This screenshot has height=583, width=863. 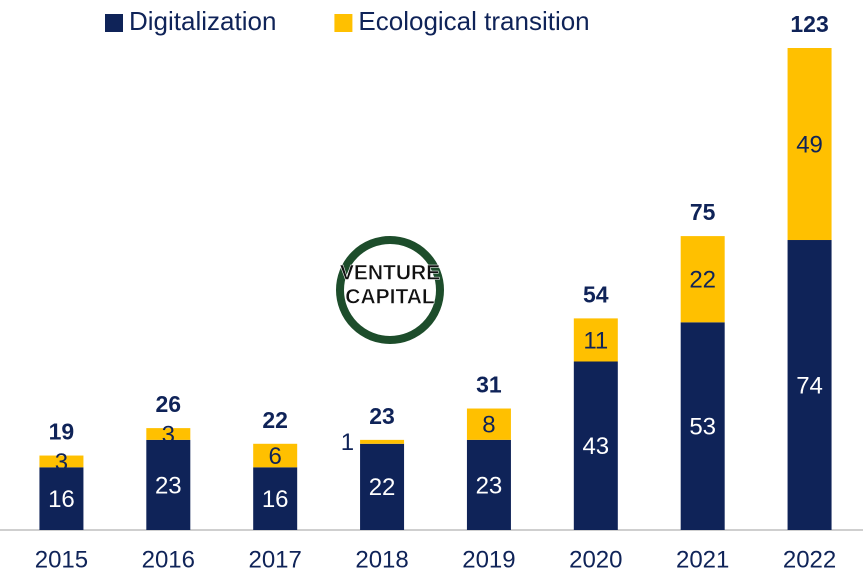 I want to click on x-tick-label: 2020, so click(x=595, y=559).